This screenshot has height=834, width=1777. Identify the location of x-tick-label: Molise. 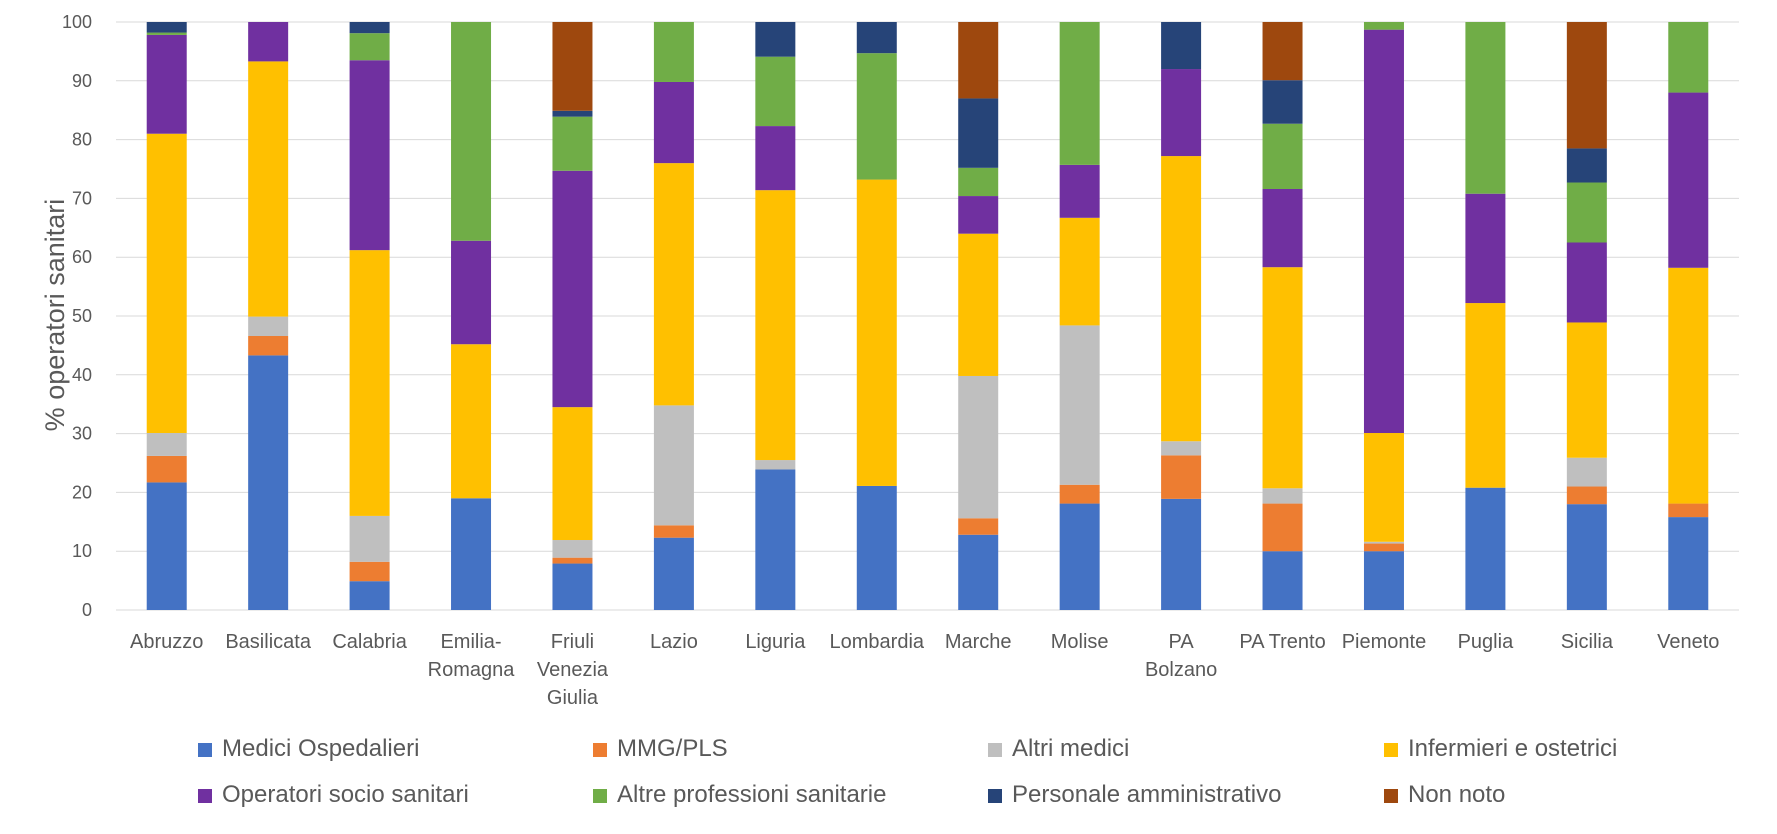
(1080, 642).